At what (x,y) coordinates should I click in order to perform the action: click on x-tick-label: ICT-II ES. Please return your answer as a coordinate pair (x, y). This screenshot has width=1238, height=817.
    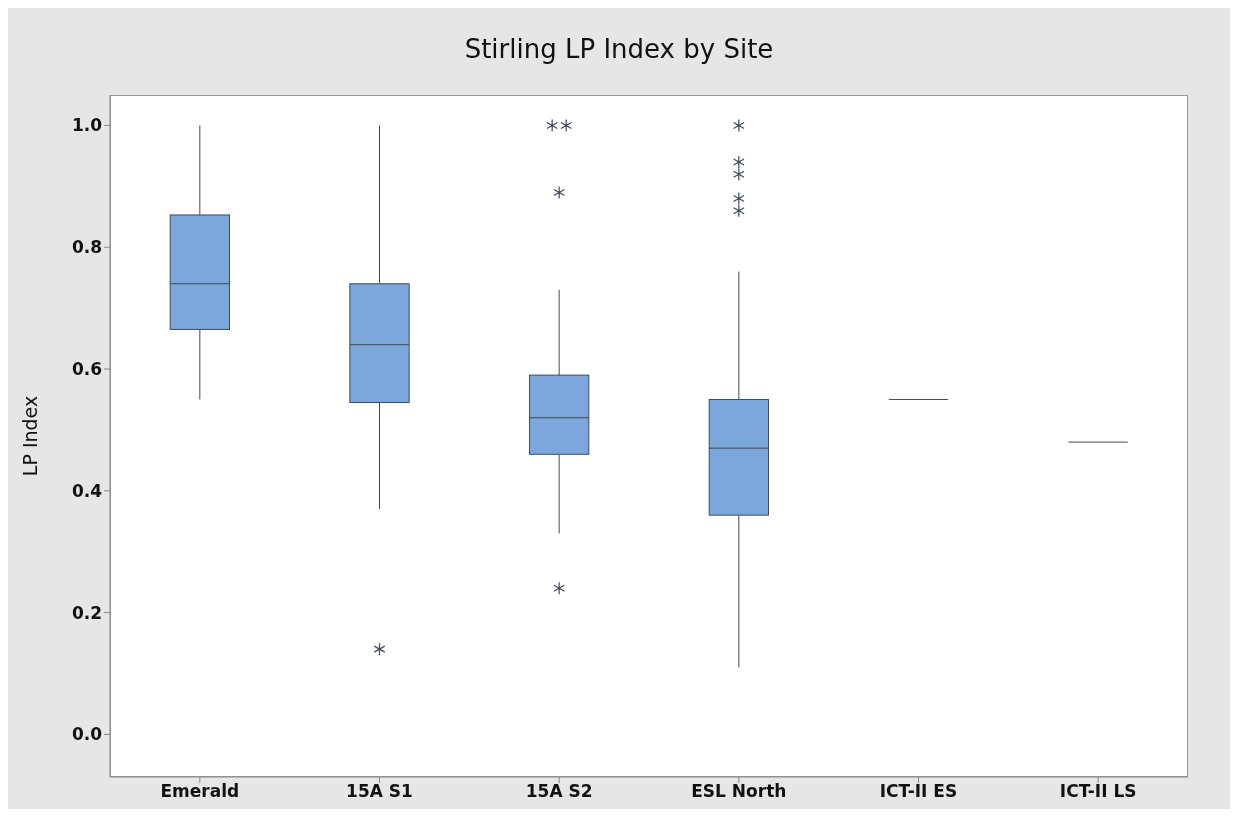
    Looking at the image, I should click on (918, 791).